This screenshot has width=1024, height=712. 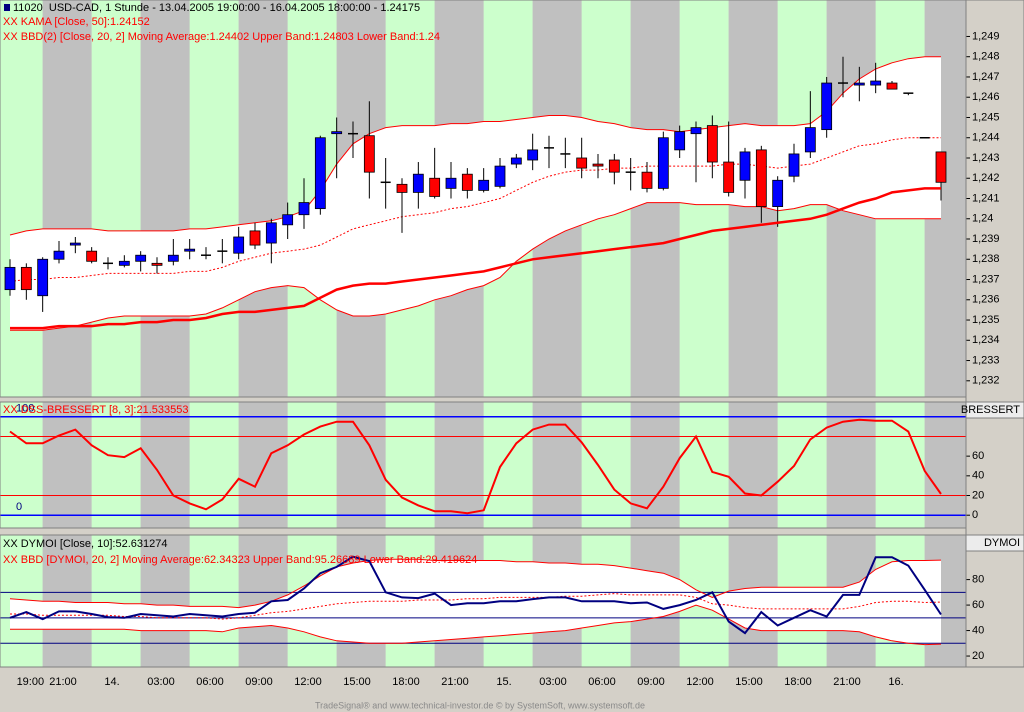 I want to click on upper-band, so click(x=475, y=583).